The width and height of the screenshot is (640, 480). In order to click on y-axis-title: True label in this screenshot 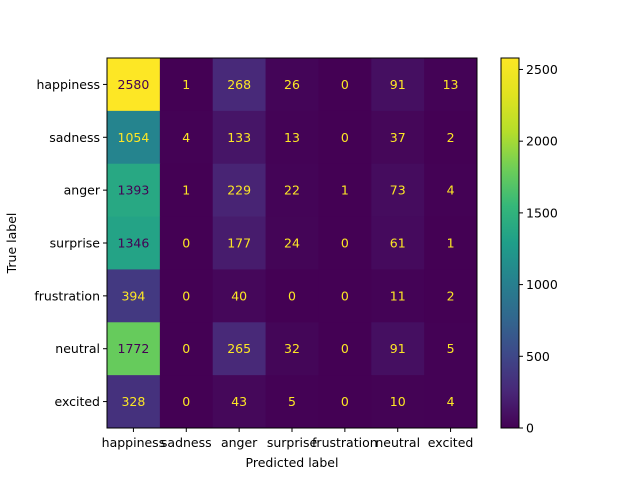, I will do `click(11, 244)`.